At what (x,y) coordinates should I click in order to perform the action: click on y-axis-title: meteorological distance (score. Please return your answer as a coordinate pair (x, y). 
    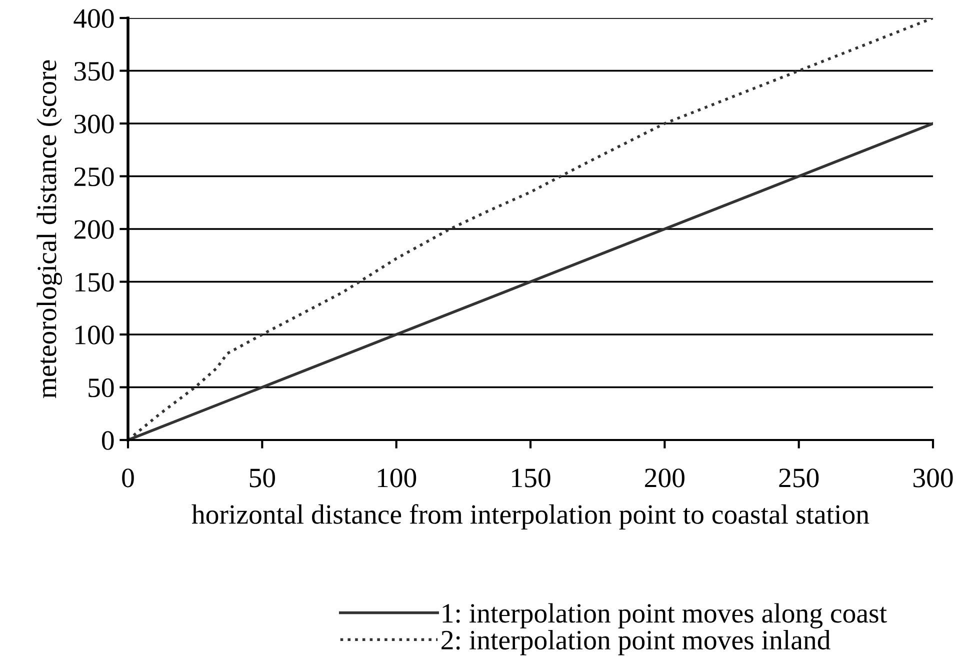
    Looking at the image, I should click on (49, 229).